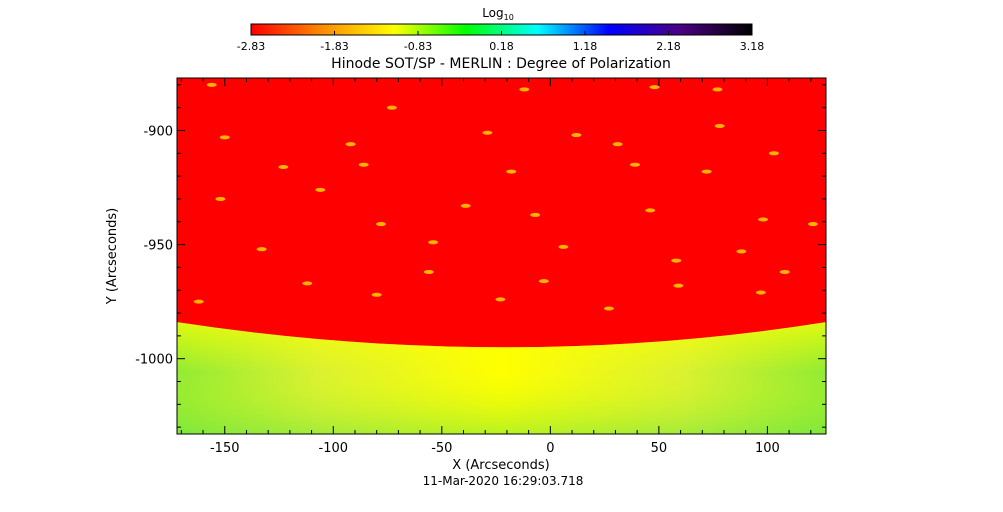  What do you see at coordinates (154, 360) in the screenshot?
I see `y-tick-label: -1000` at bounding box center [154, 360].